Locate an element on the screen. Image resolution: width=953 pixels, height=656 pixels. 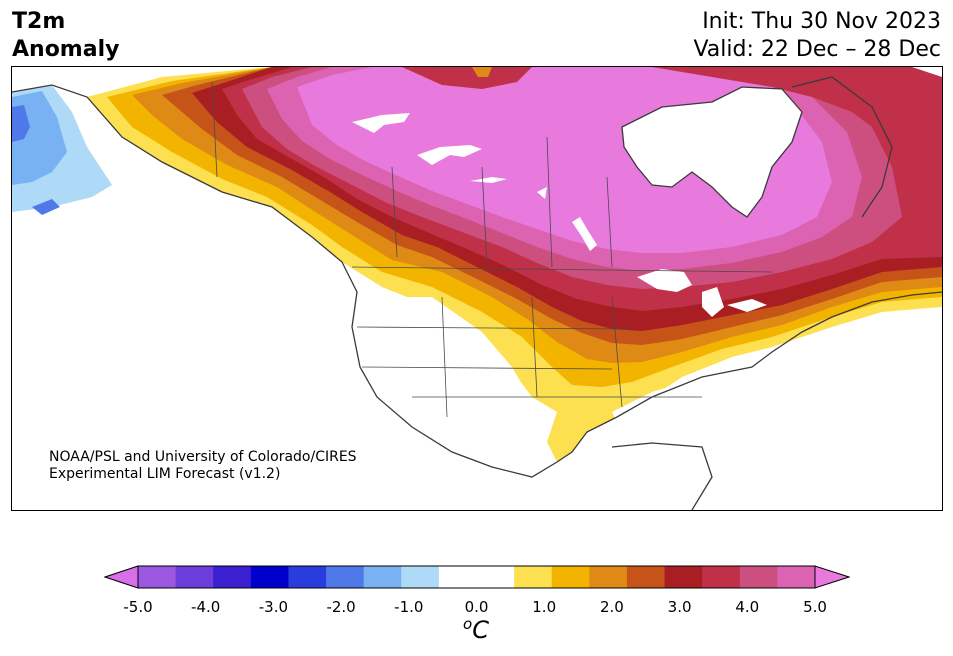
great-slave-lake is located at coordinates (449, 155).